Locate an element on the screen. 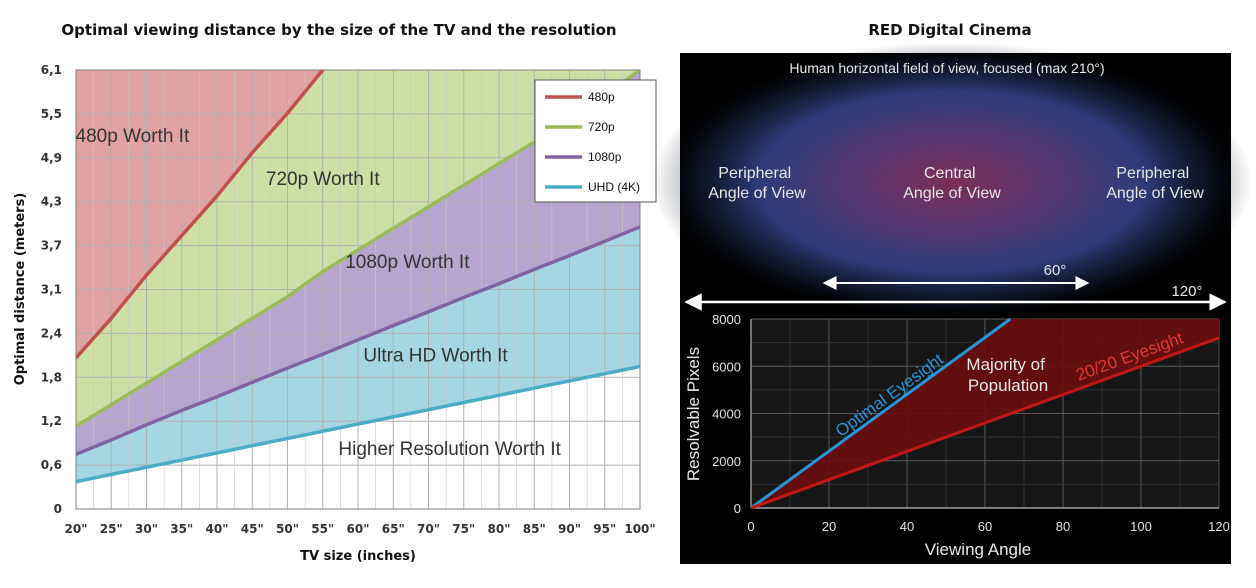  series-line-480p is located at coordinates (201, 215).